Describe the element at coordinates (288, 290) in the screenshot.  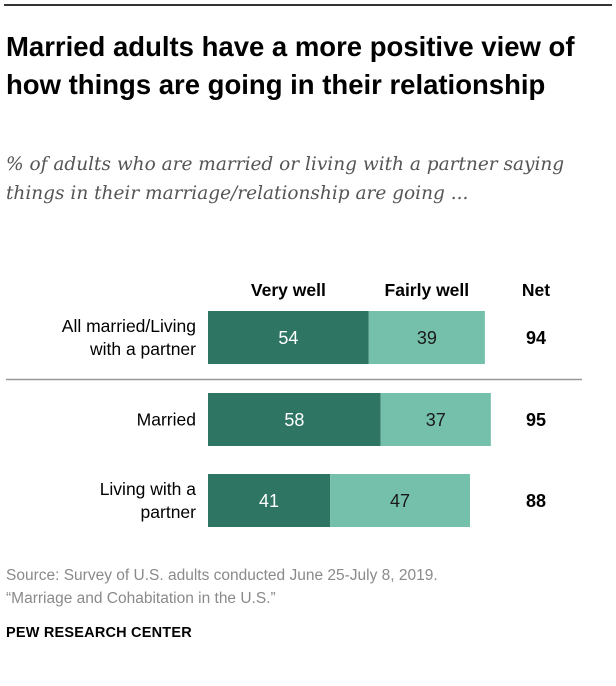
I see `legend-very-well: Very well` at that location.